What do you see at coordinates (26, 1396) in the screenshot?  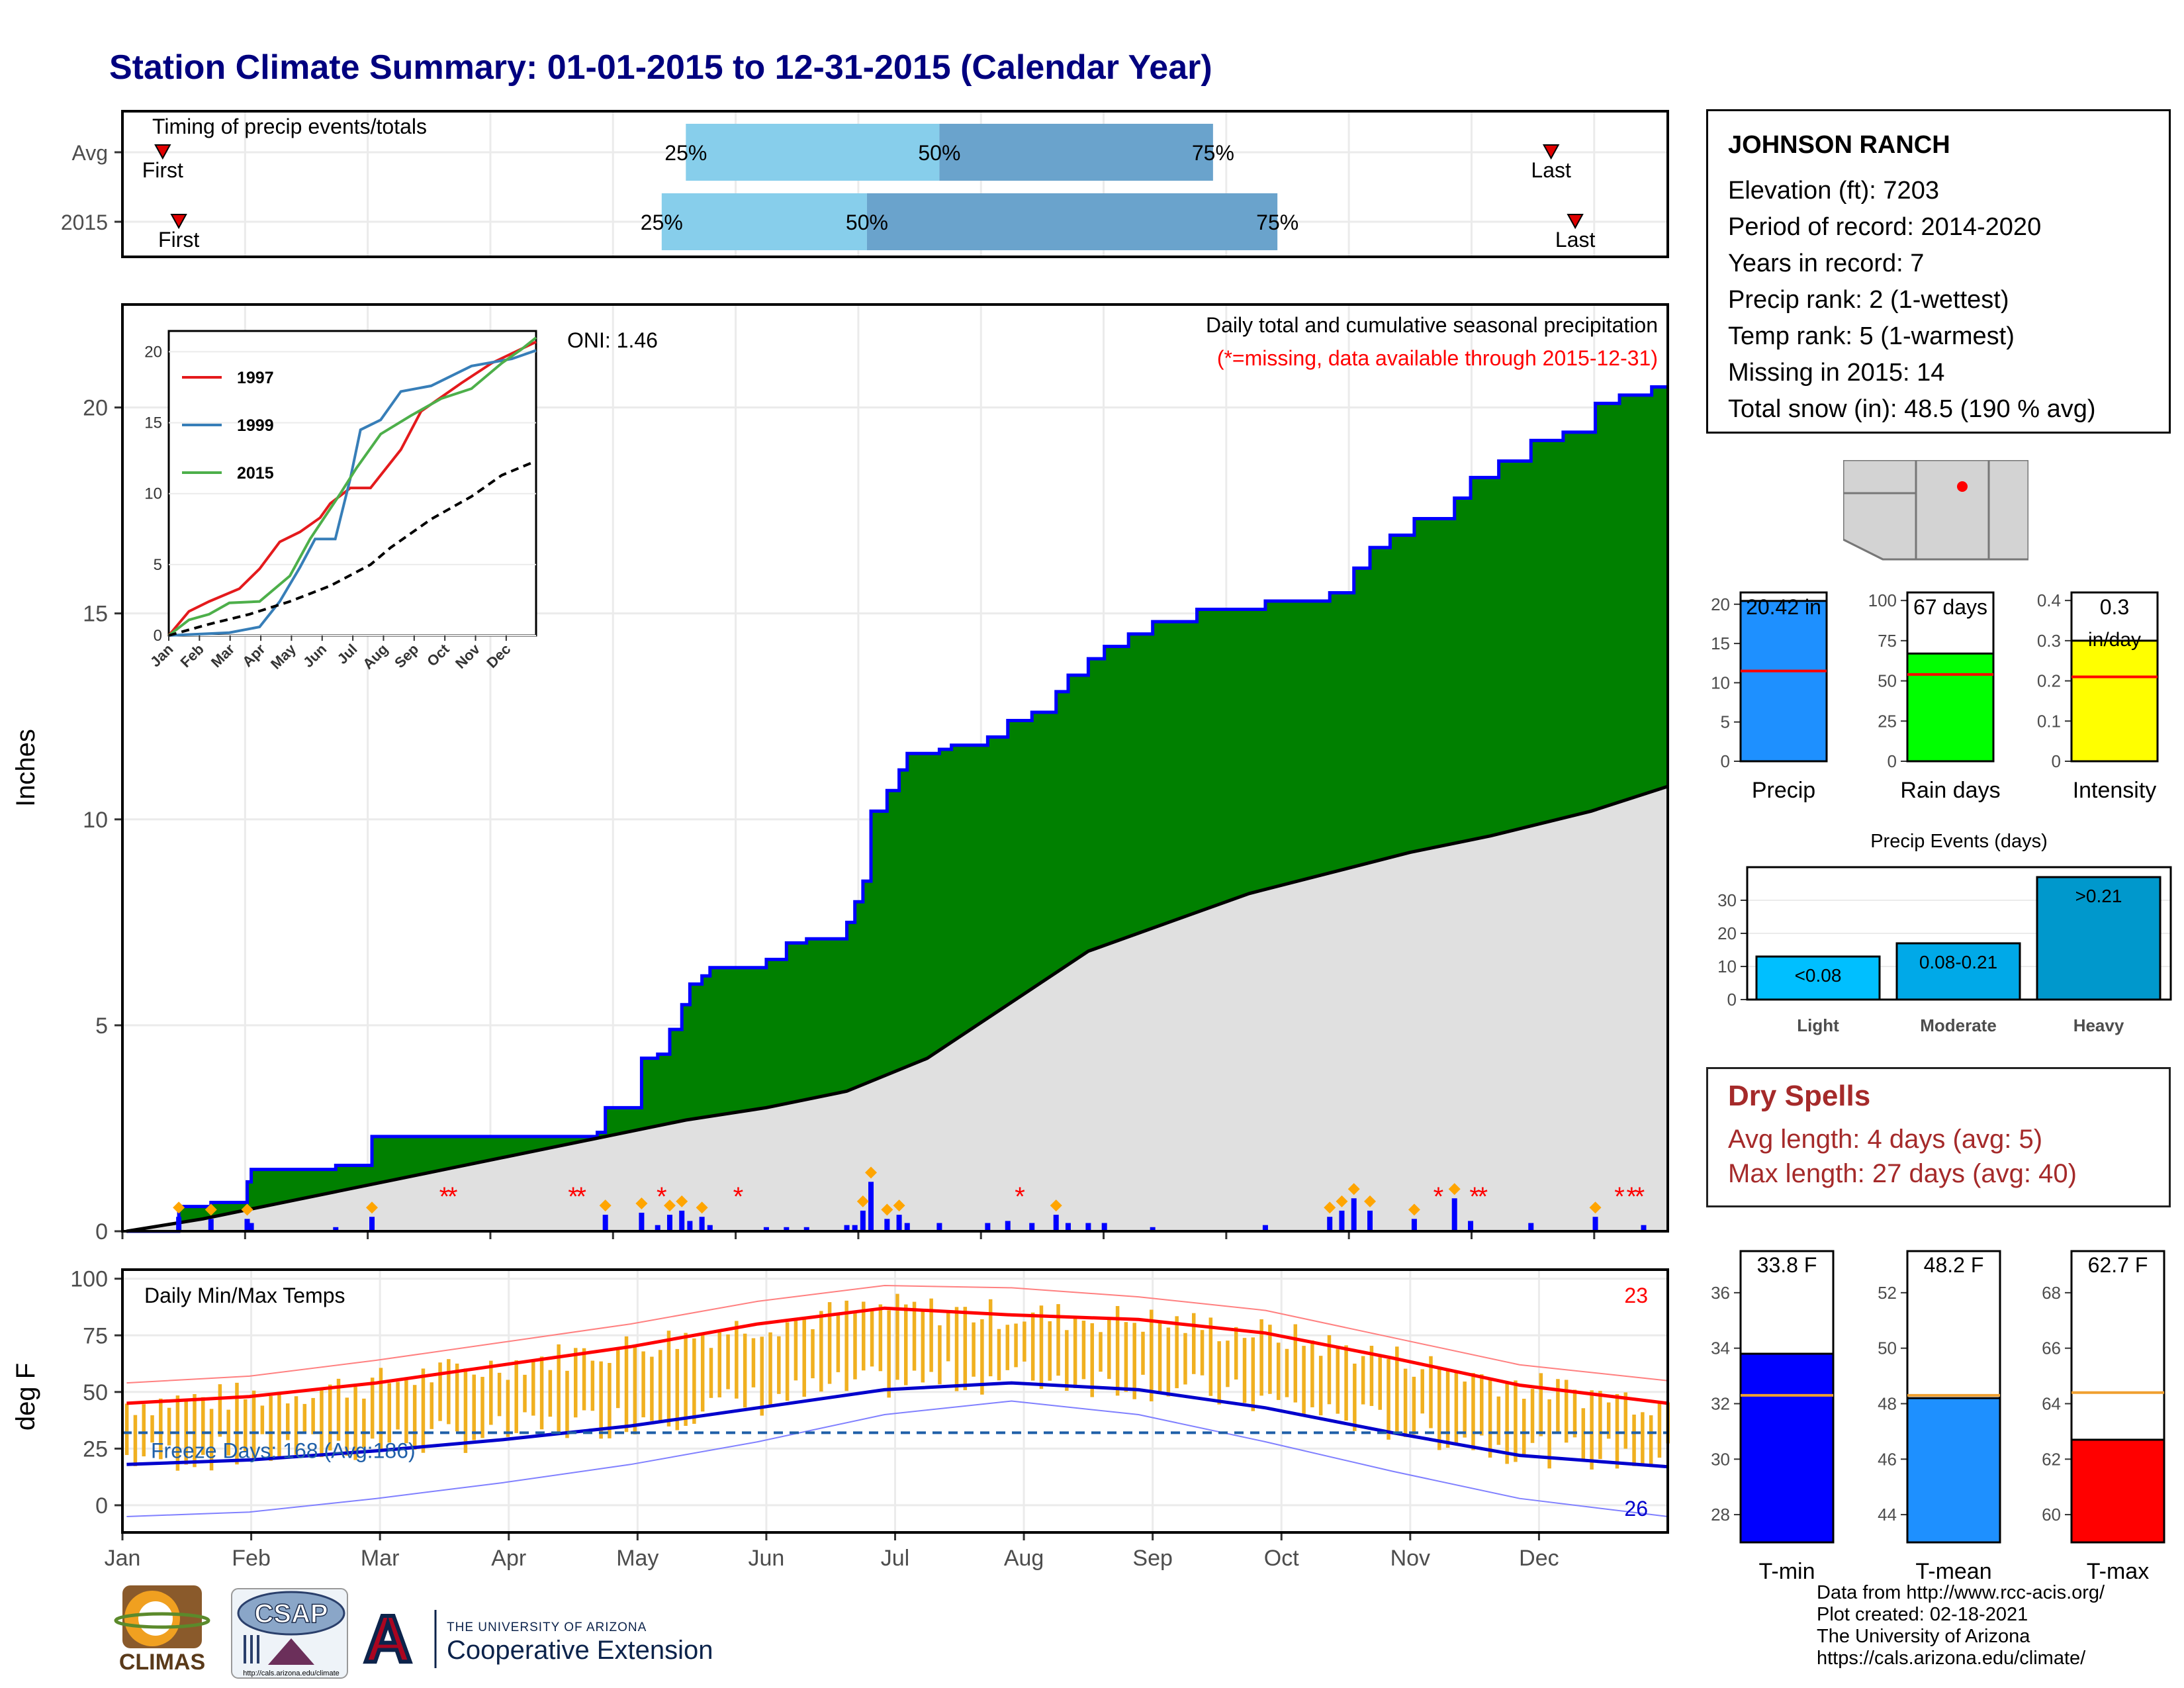 I see `temp-y-axis-label: deg F` at bounding box center [26, 1396].